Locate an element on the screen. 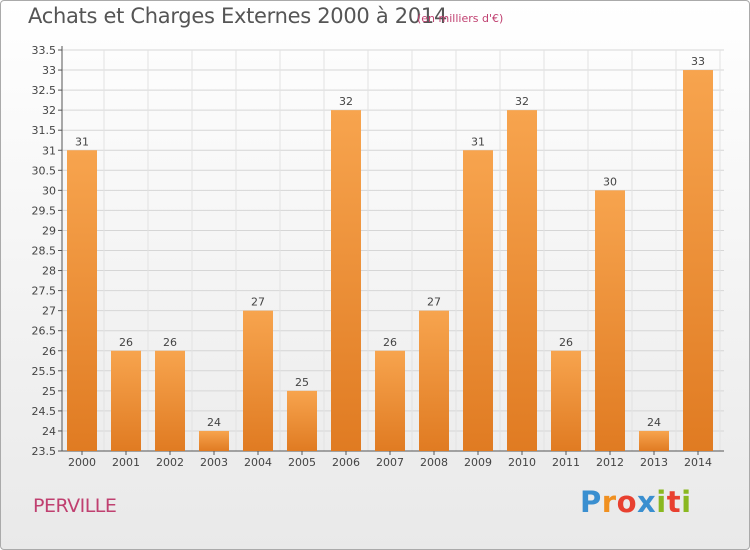 The width and height of the screenshot is (750, 550). y-tick-label: 31.5 is located at coordinates (44, 130).